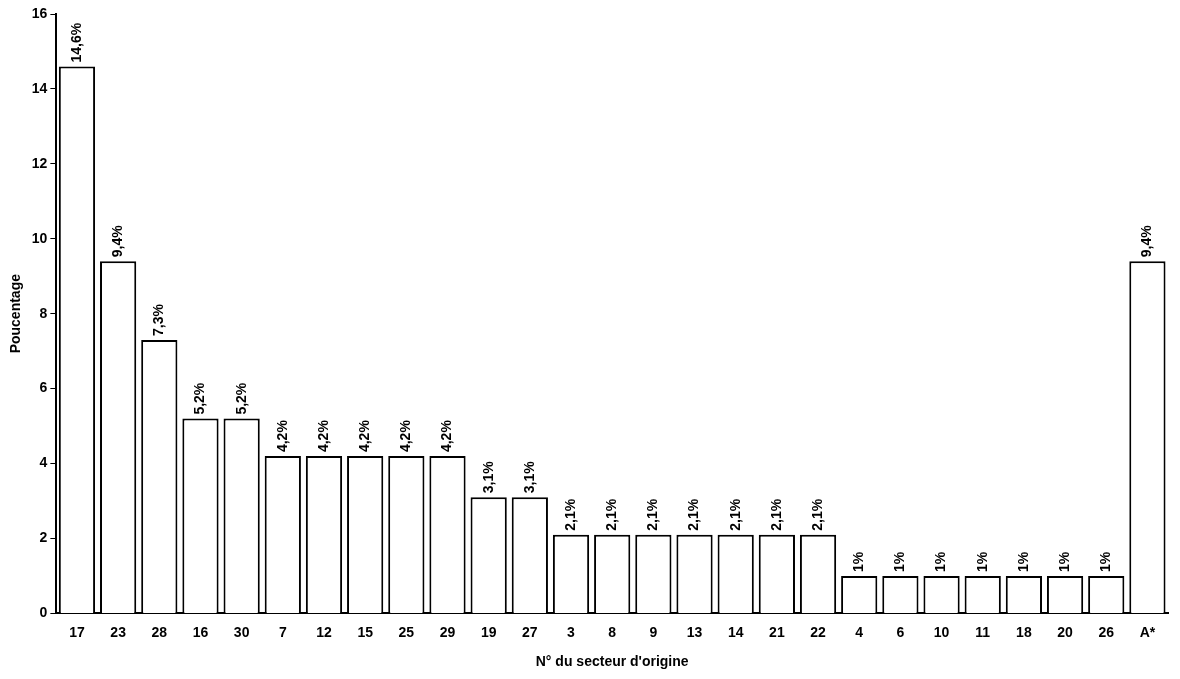  I want to click on x-tick-label: 10, so click(941, 631).